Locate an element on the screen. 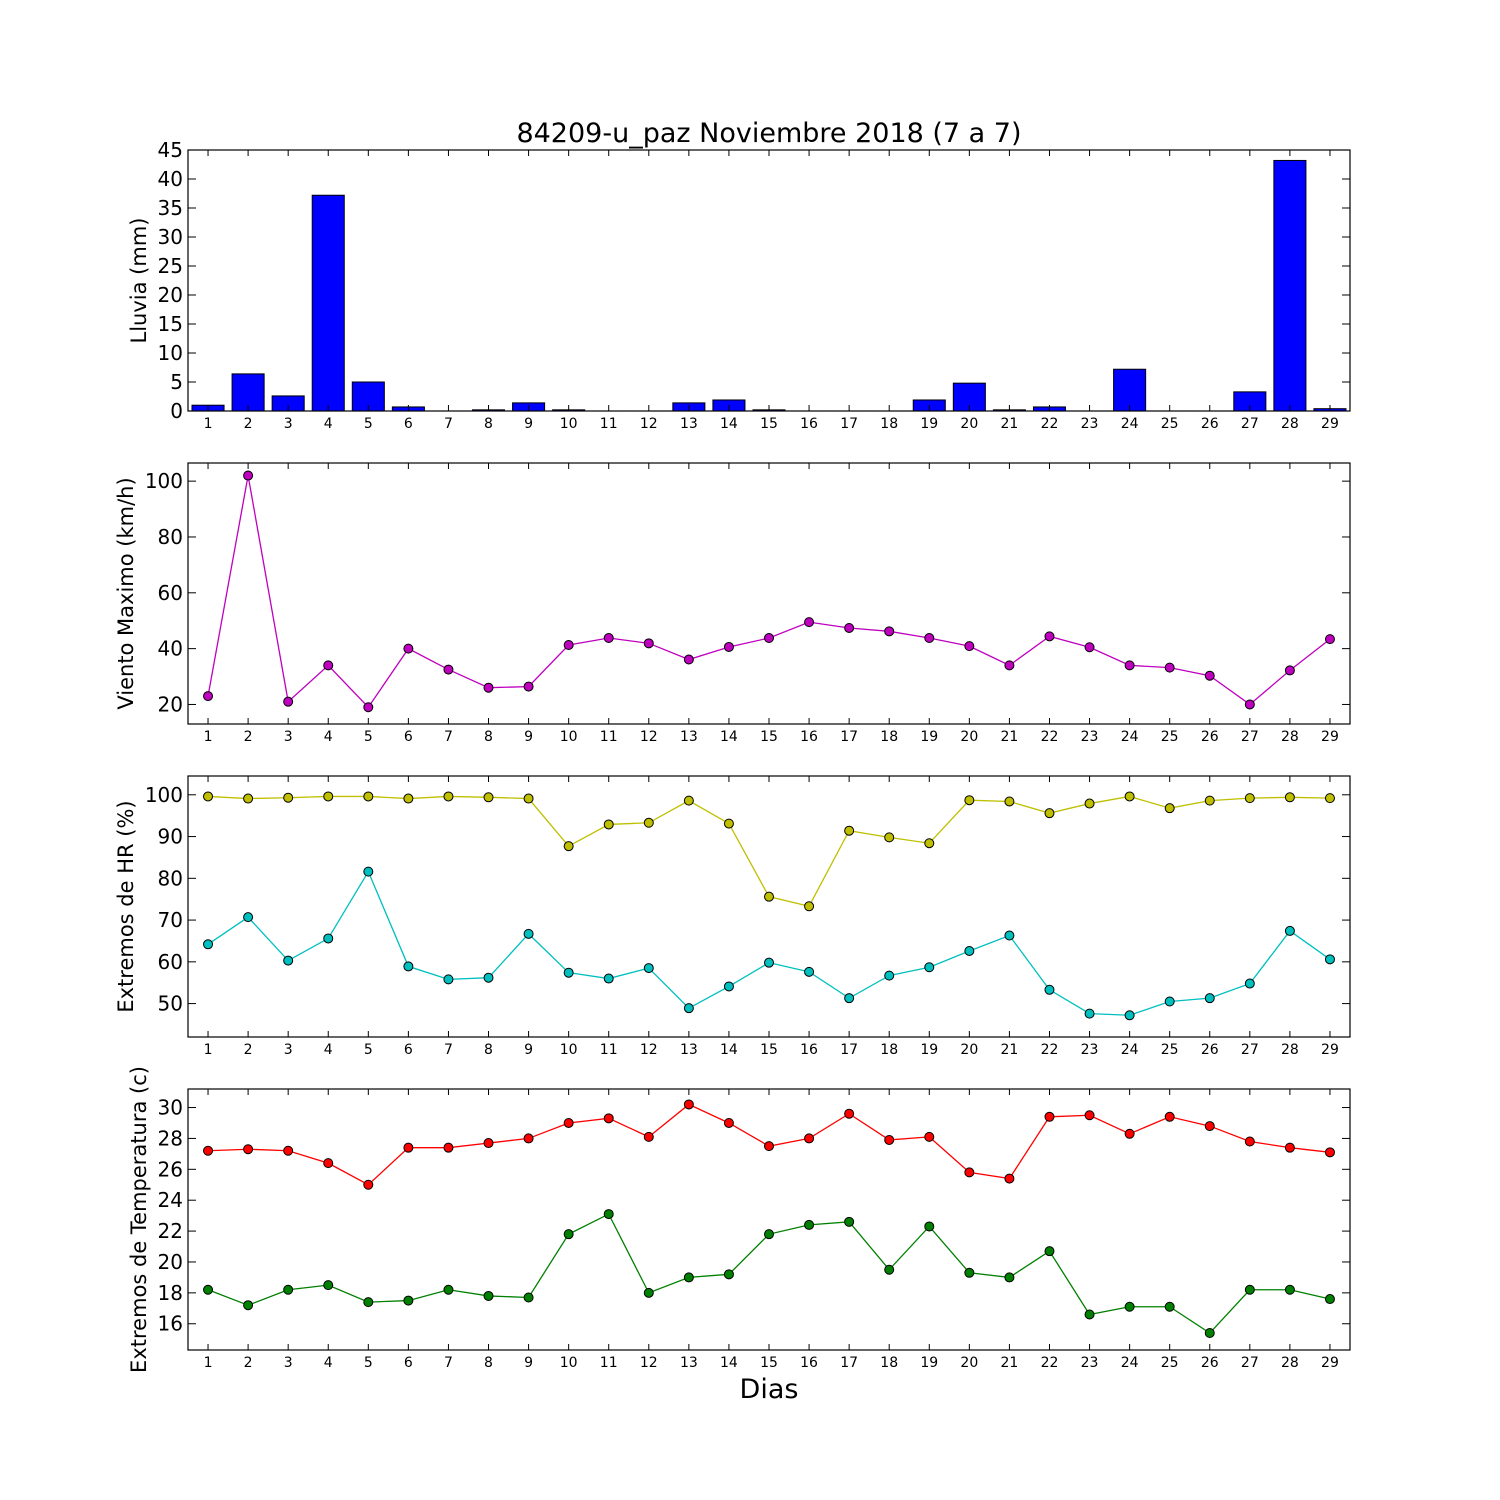 Image resolution: width=1500 pixels, height=1500 pixels. x-tick-label: 7 is located at coordinates (448, 424).